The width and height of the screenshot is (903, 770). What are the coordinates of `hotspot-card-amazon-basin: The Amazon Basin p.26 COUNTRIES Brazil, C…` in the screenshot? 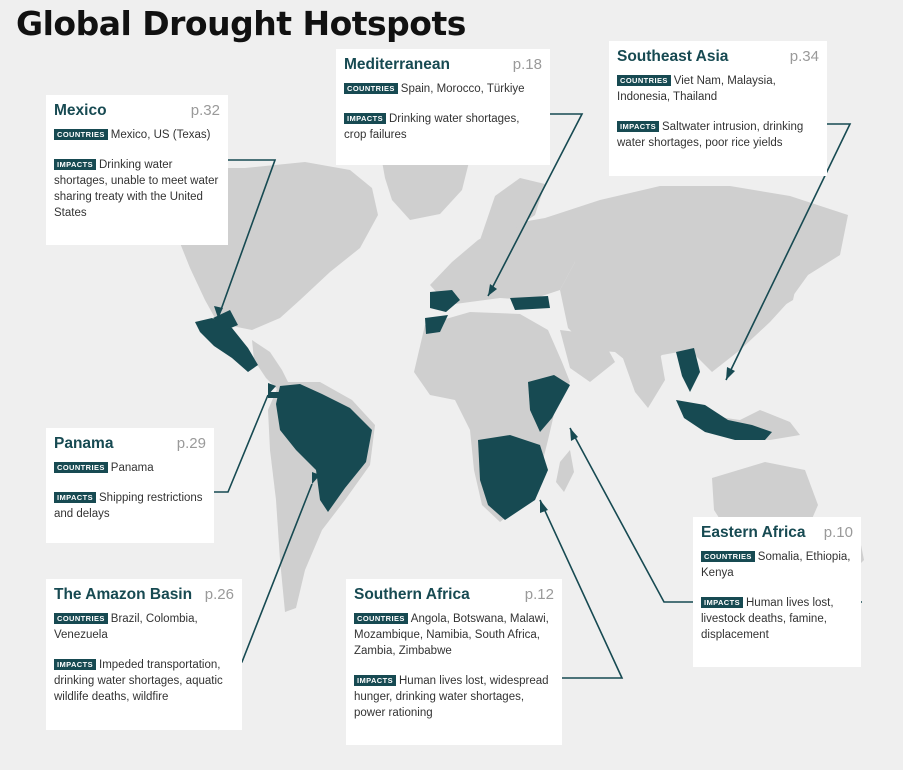 It's located at (144, 654).